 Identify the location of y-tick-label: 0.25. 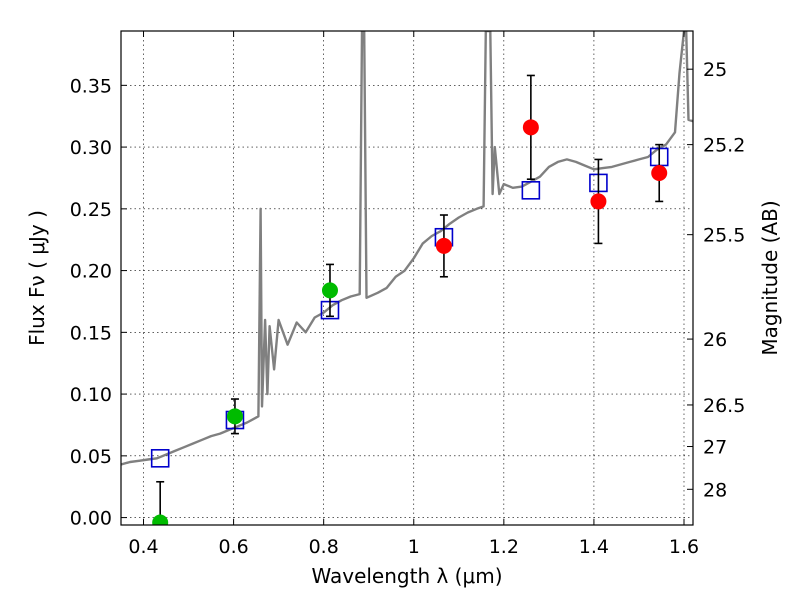
(91, 210).